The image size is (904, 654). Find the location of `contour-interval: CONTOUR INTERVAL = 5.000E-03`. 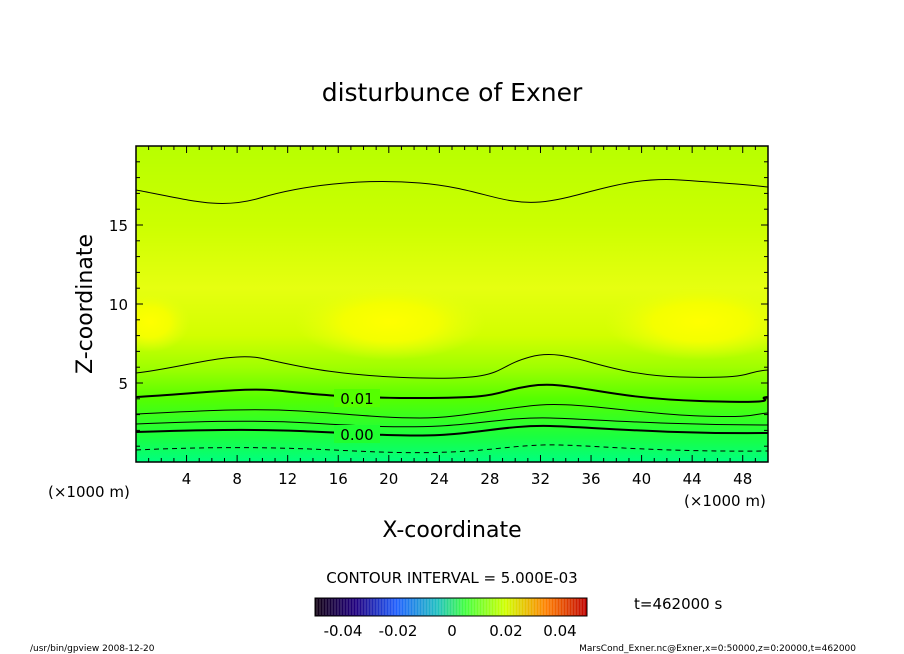

contour-interval: CONTOUR INTERVAL = 5.000E-03 is located at coordinates (451, 578).